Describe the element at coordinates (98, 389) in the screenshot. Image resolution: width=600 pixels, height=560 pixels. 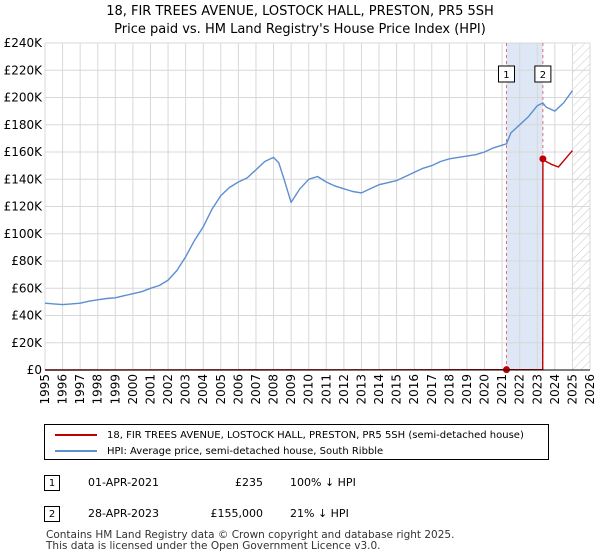
I see `x-tick-label: 1998` at that location.